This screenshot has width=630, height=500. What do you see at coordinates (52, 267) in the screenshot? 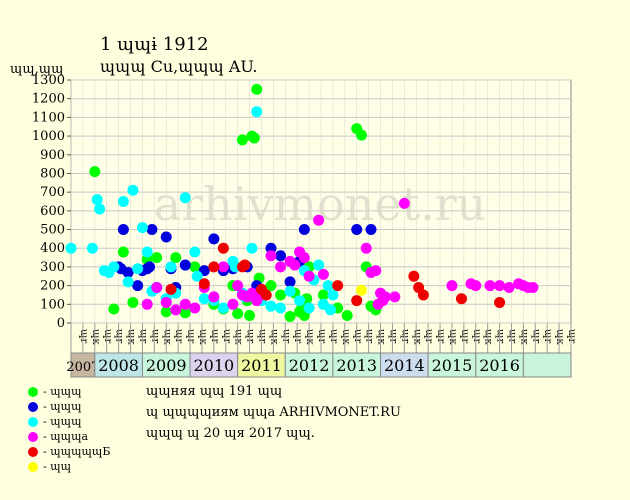
I see `y-tick-label: 300` at bounding box center [52, 267].